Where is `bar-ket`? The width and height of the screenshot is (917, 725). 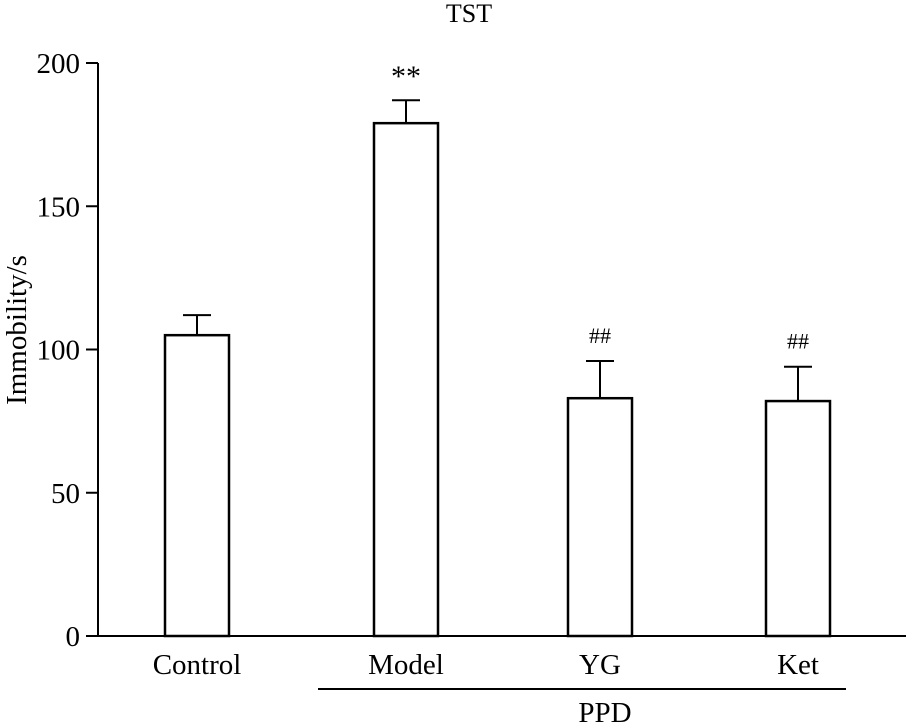 bar-ket is located at coordinates (798, 518).